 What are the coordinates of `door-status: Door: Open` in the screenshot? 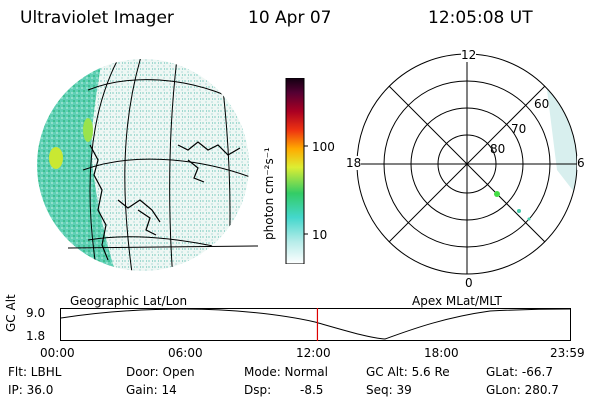 It's located at (160, 372).